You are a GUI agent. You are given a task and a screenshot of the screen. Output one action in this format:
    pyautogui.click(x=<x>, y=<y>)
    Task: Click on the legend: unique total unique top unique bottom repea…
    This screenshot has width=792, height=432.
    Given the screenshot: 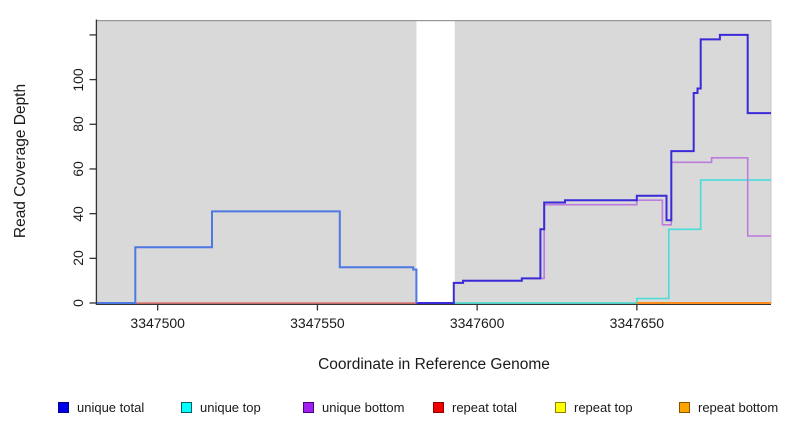 What is the action you would take?
    pyautogui.click(x=396, y=409)
    